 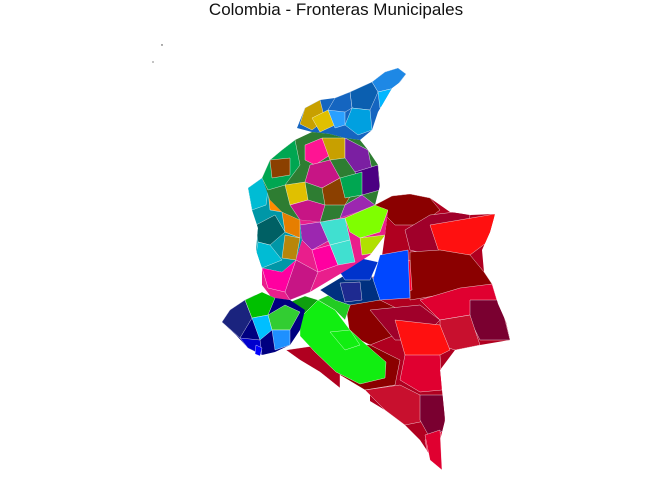 What do you see at coordinates (365, 277) in the screenshot?
I see `region-meta-blue` at bounding box center [365, 277].